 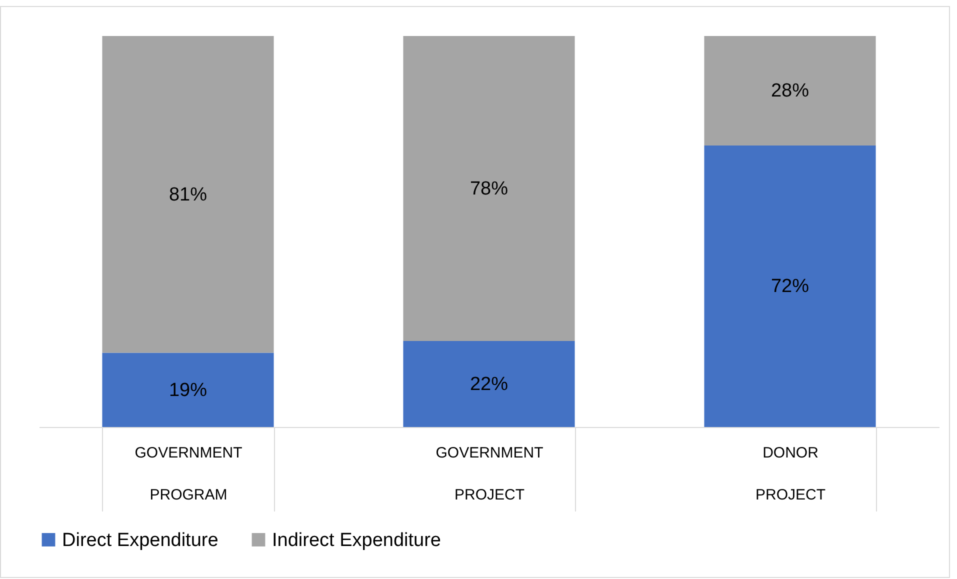 I want to click on category-label: GOVERNMENT PROGRAM, so click(x=188, y=474).